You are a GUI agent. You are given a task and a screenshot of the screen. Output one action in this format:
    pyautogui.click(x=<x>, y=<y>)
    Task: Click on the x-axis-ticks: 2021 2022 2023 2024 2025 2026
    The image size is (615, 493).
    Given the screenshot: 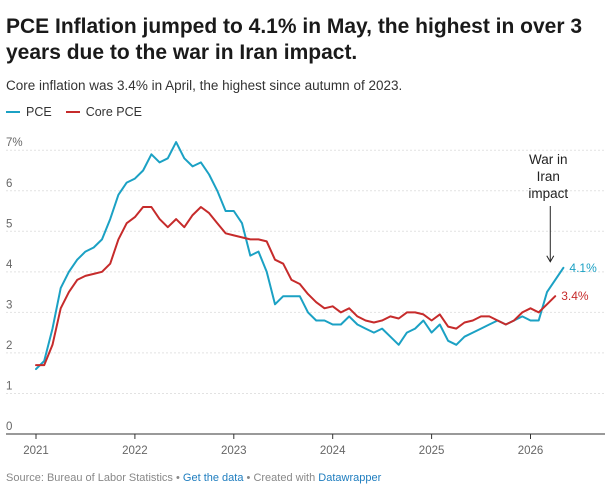 What is the action you would take?
    pyautogui.click(x=283, y=445)
    